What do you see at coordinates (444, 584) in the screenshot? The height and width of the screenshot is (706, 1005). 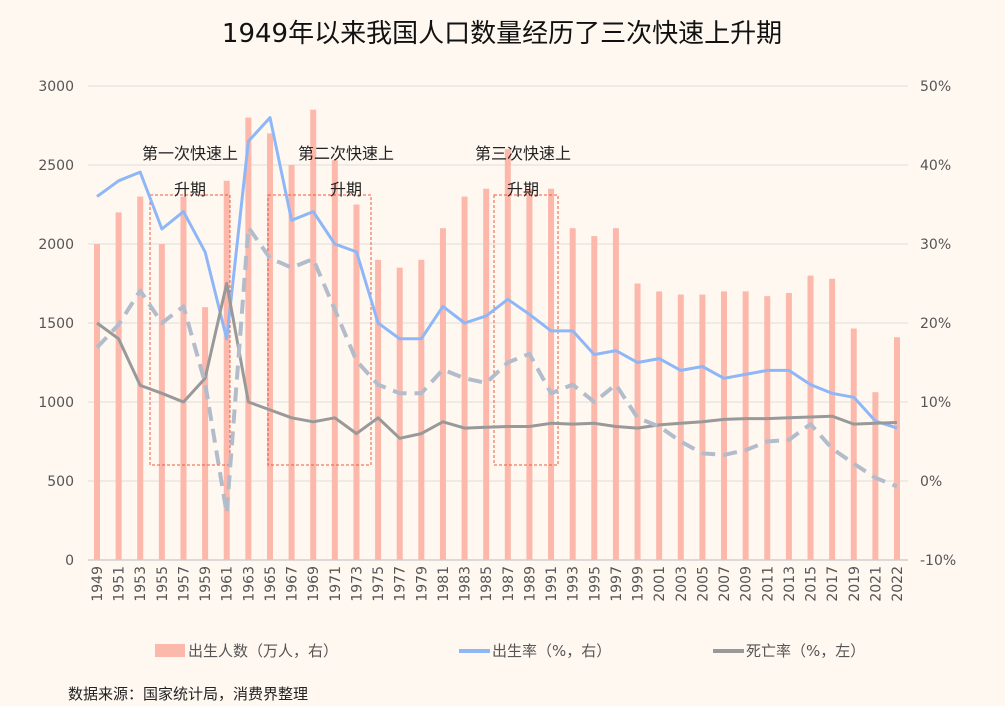 I see `x-tick-label: 1981` at bounding box center [444, 584].